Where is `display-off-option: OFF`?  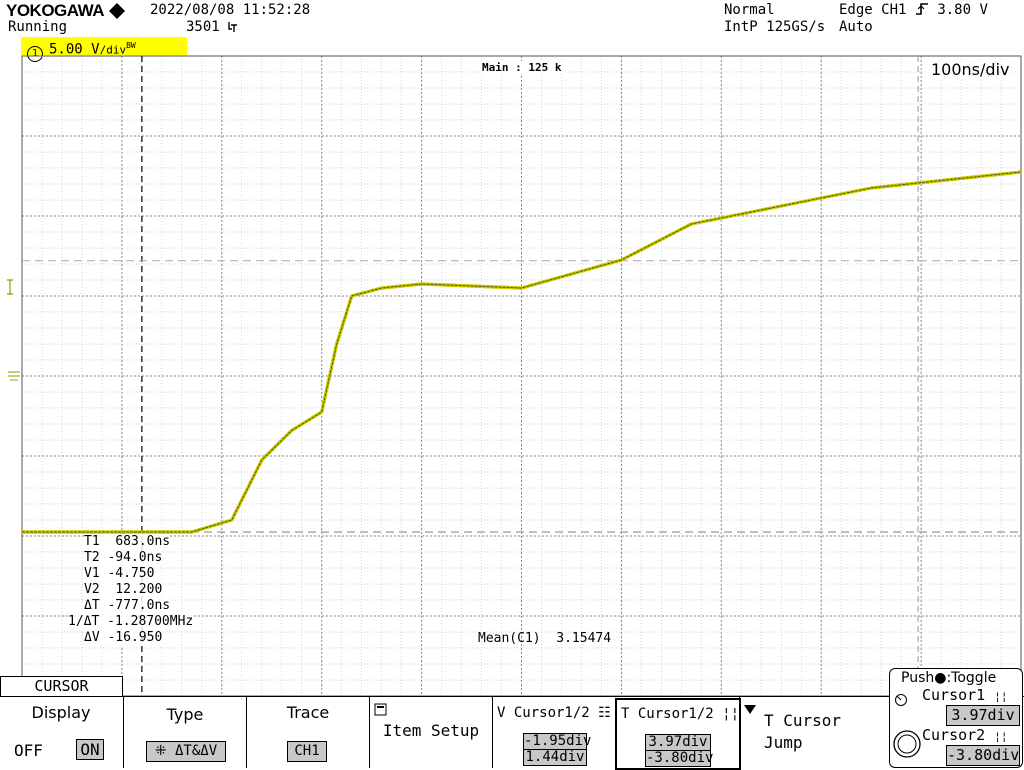
display-off-option: OFF is located at coordinates (28, 750).